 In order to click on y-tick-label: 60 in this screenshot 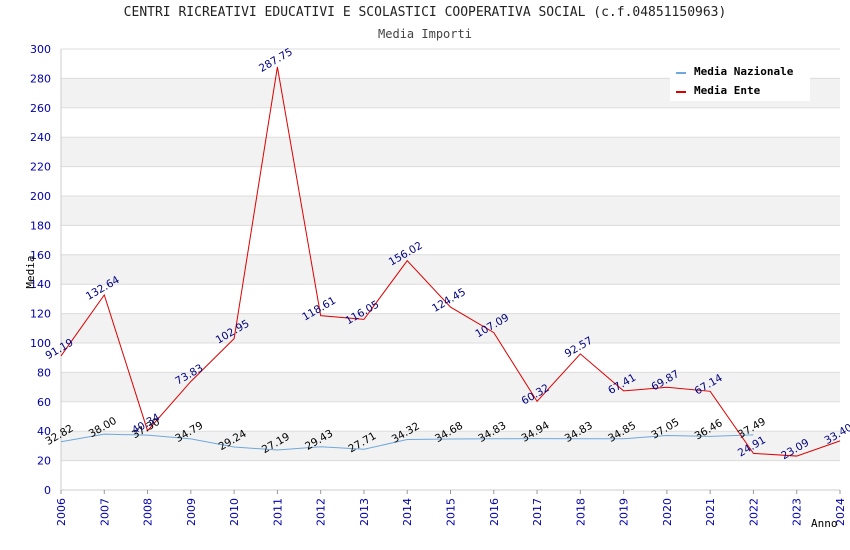, I will do `click(44, 402)`.